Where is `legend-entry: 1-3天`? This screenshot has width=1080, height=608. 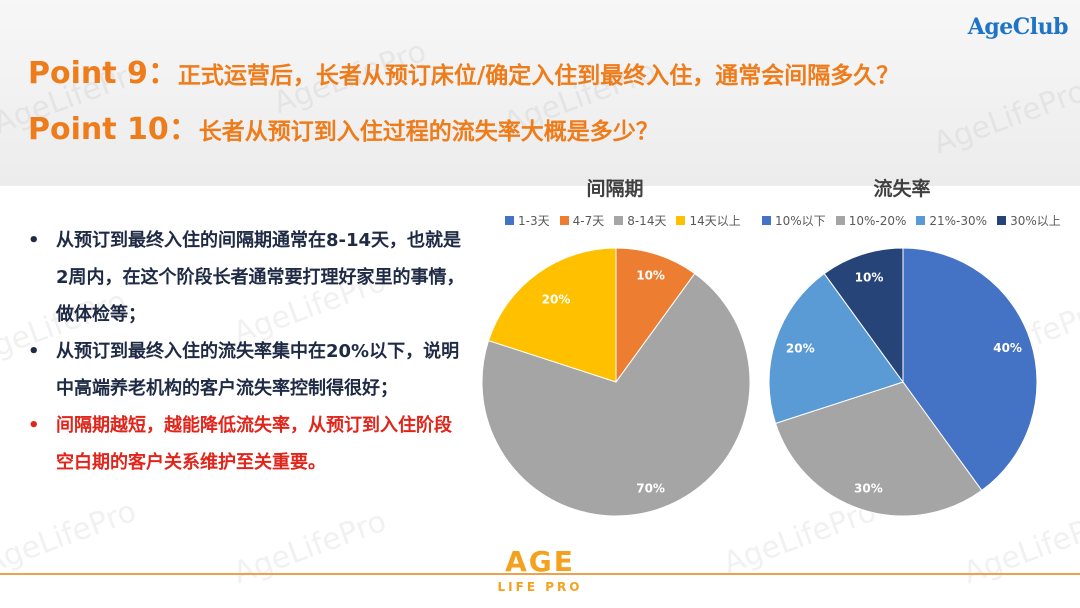
legend-entry: 1-3天 is located at coordinates (527, 220).